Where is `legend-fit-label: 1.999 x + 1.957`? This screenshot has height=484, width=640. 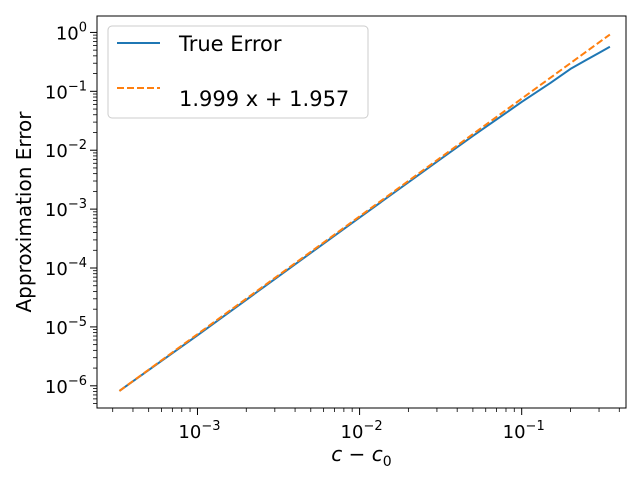 legend-fit-label: 1.999 x + 1.957 is located at coordinates (264, 99).